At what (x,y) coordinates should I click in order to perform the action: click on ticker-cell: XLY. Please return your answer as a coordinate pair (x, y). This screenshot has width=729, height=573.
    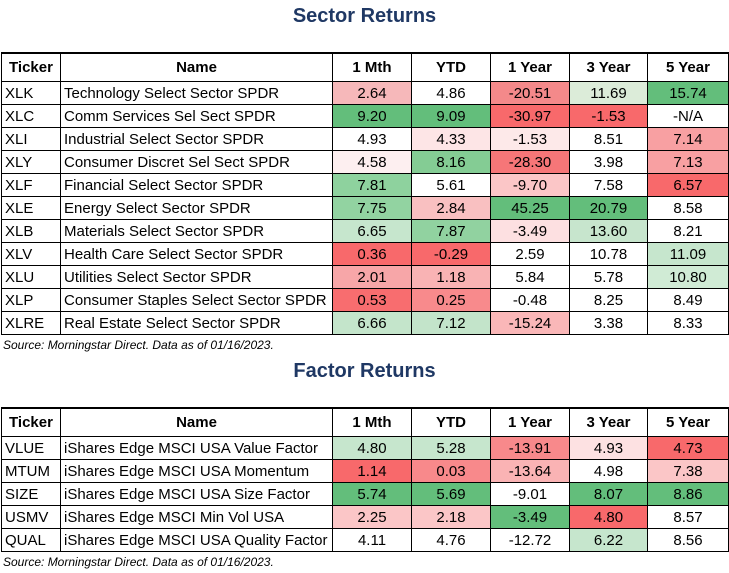
    Looking at the image, I should click on (31, 162).